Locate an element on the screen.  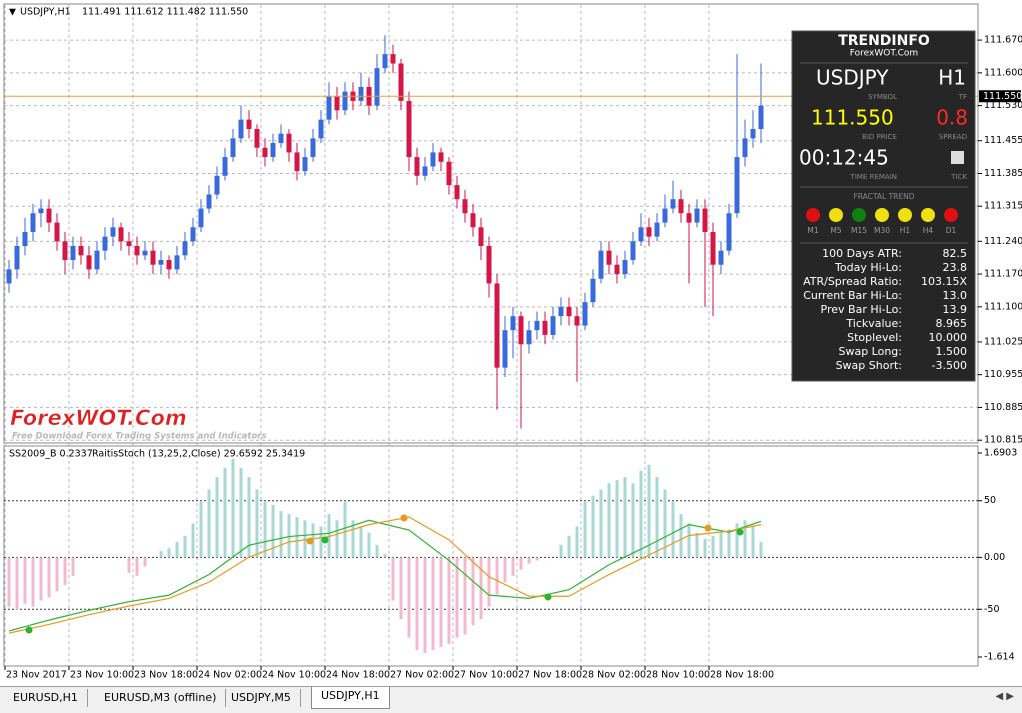
fractal-label: D1 is located at coordinates (951, 230).